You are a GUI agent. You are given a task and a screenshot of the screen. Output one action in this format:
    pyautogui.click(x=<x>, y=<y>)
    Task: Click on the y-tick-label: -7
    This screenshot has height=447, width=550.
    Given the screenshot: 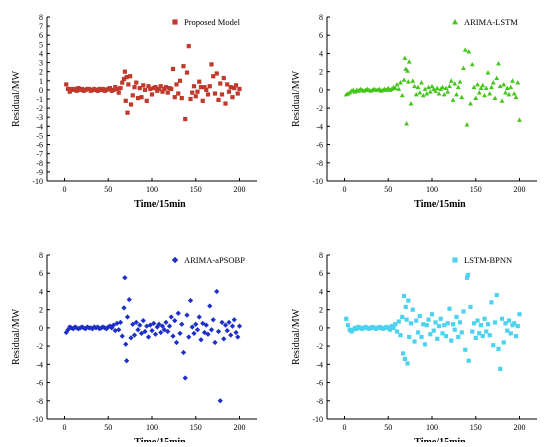 What is the action you would take?
    pyautogui.click(x=39, y=154)
    